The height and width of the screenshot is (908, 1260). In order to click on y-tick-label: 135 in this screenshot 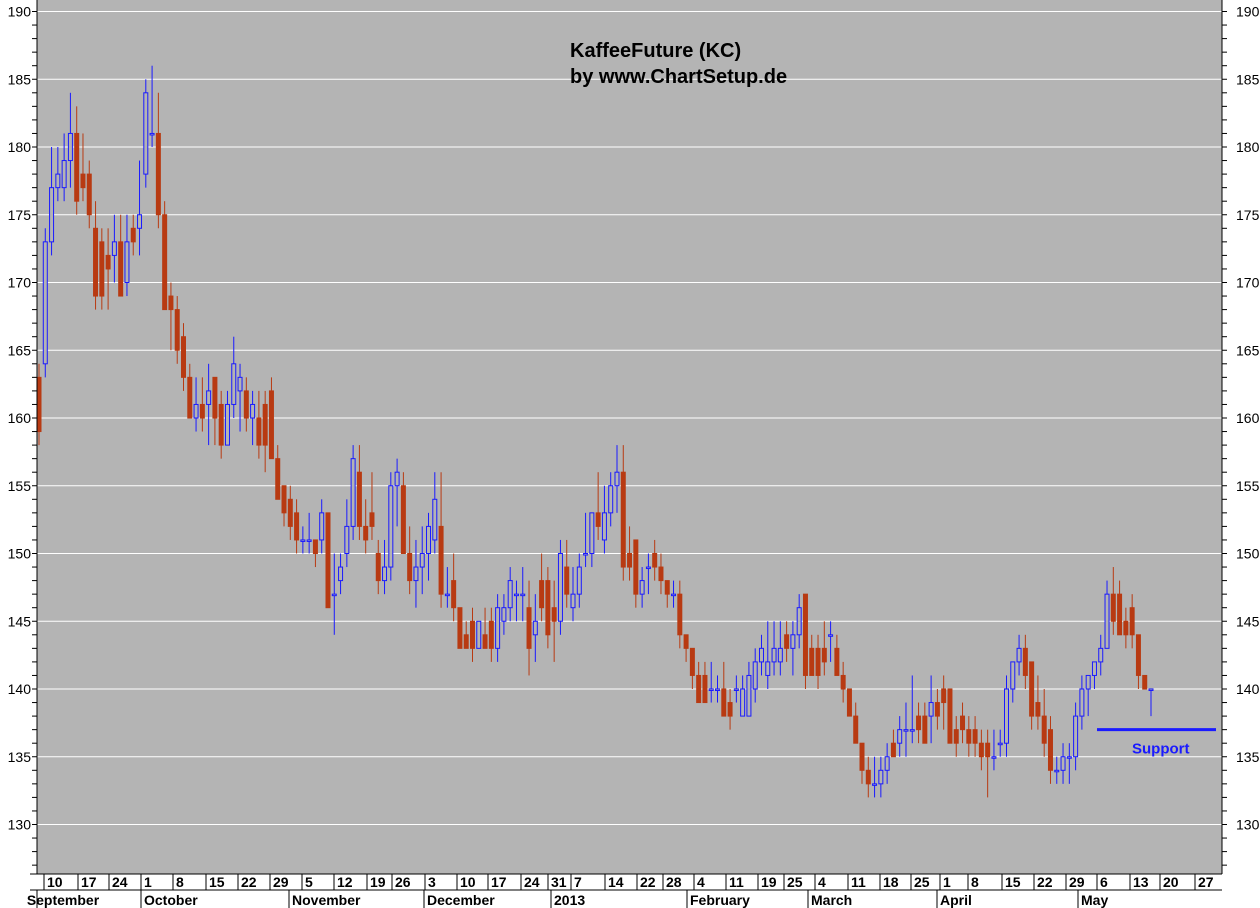, I will do `click(20, 757)`.